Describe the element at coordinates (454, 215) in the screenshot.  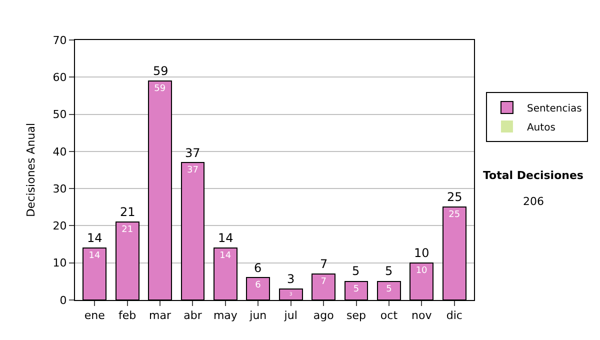
I see `data-label: 25` at that location.